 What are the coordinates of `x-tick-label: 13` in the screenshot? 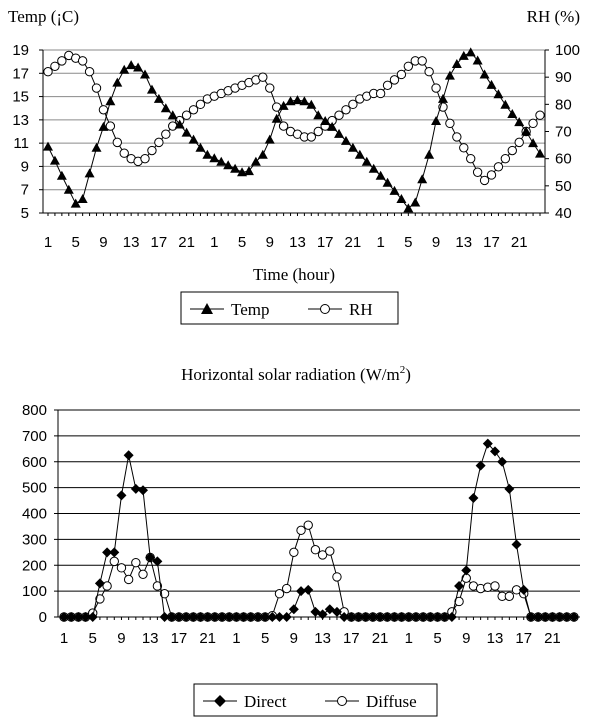 It's located at (131, 242).